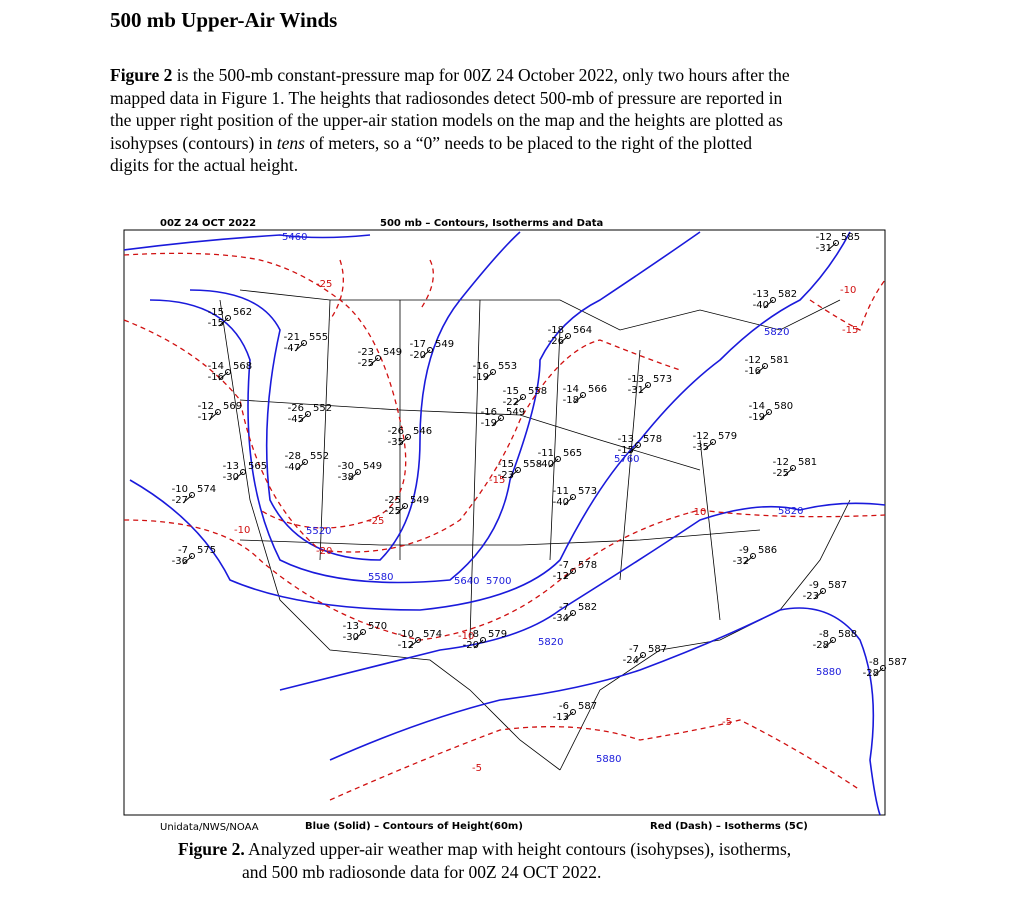  What do you see at coordinates (626, 459) in the screenshot?
I see `contour-label: 5760` at bounding box center [626, 459].